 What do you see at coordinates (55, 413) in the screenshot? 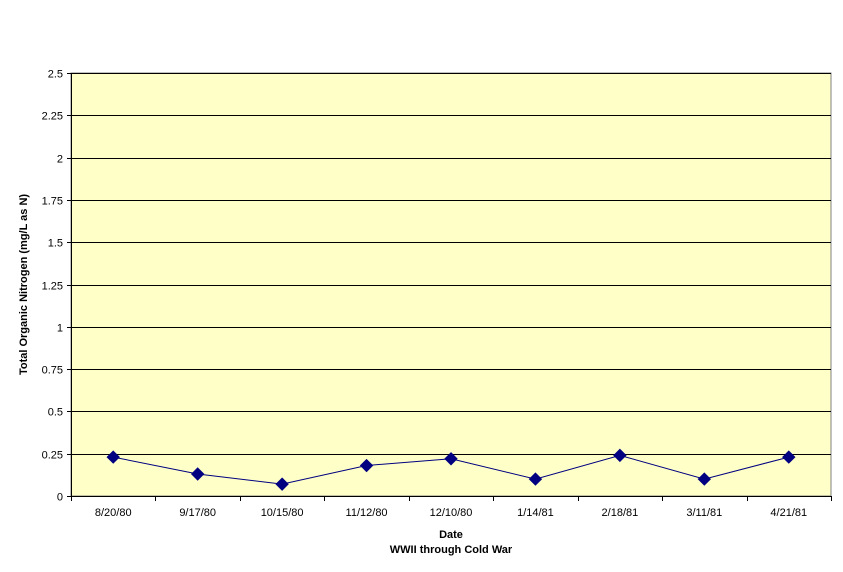
I see `y-tick-label: 0.5` at bounding box center [55, 413].